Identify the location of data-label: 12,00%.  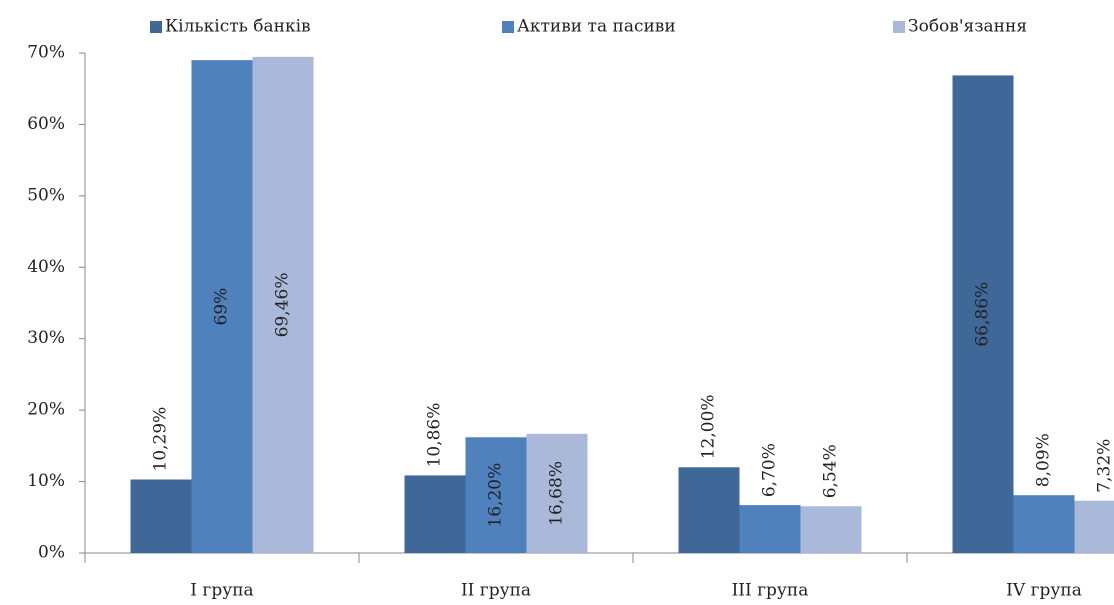
(709, 426).